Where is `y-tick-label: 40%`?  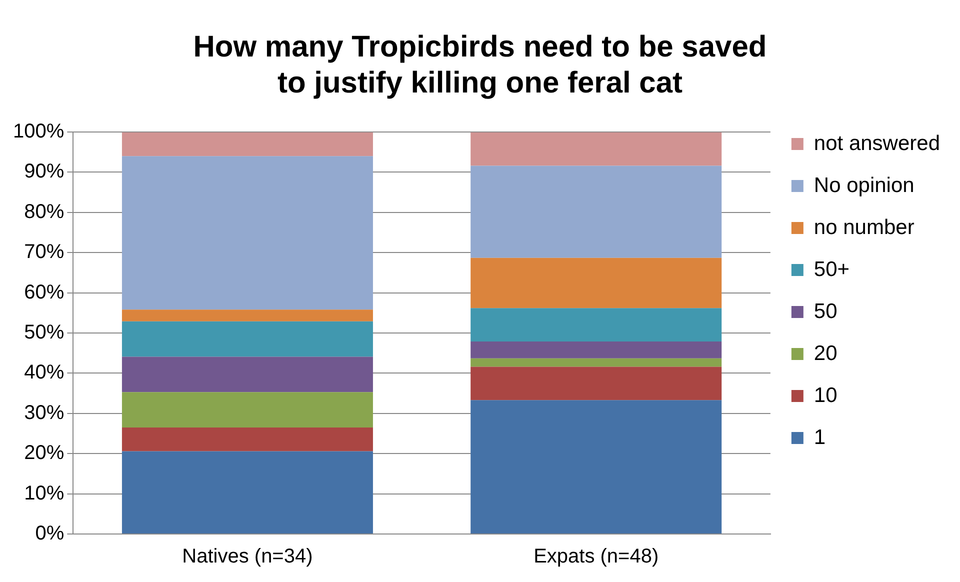 y-tick-label: 40% is located at coordinates (44, 373).